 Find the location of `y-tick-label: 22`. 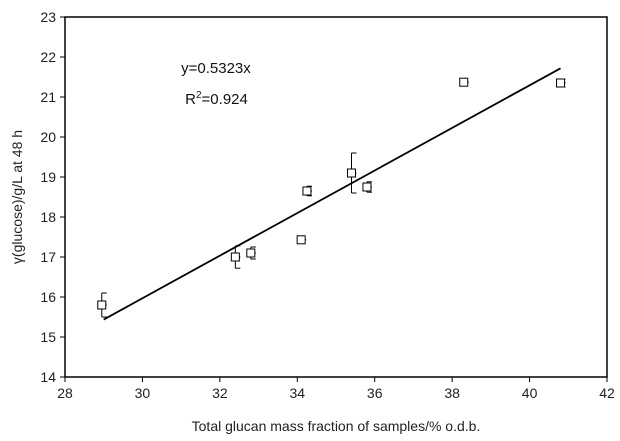

y-tick-label: 22 is located at coordinates (48, 57).